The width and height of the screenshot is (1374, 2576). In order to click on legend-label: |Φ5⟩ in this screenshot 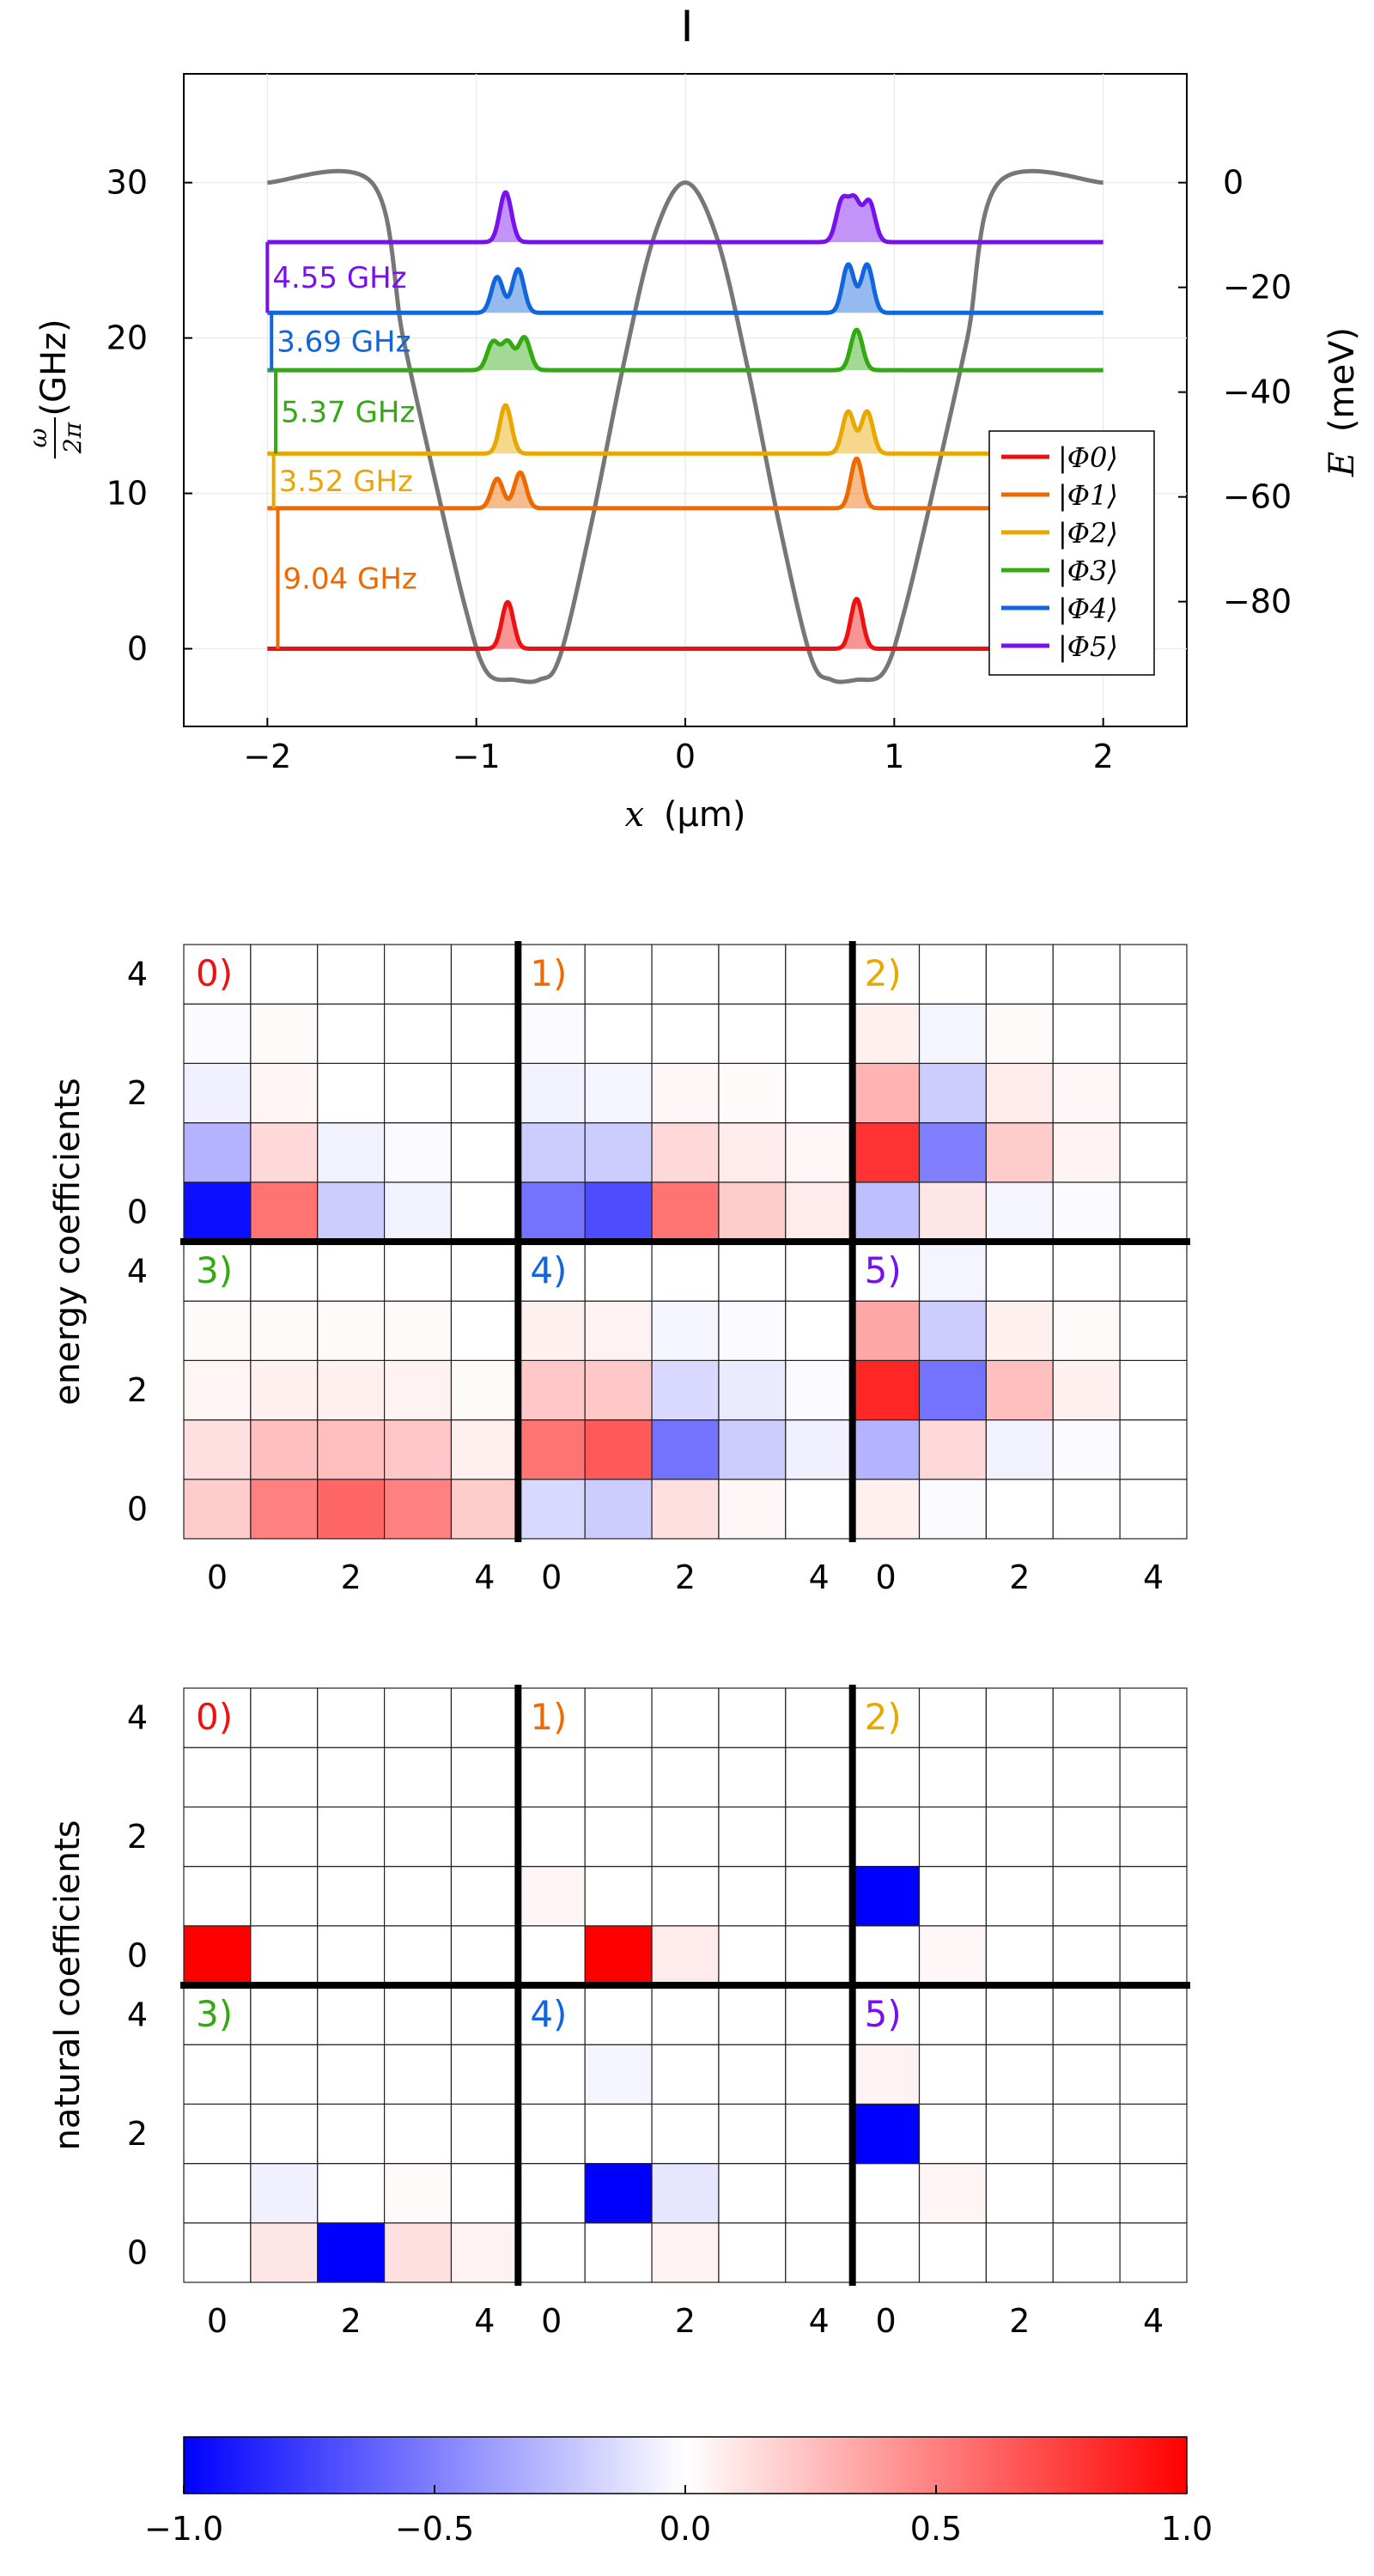, I will do `click(1088, 647)`.